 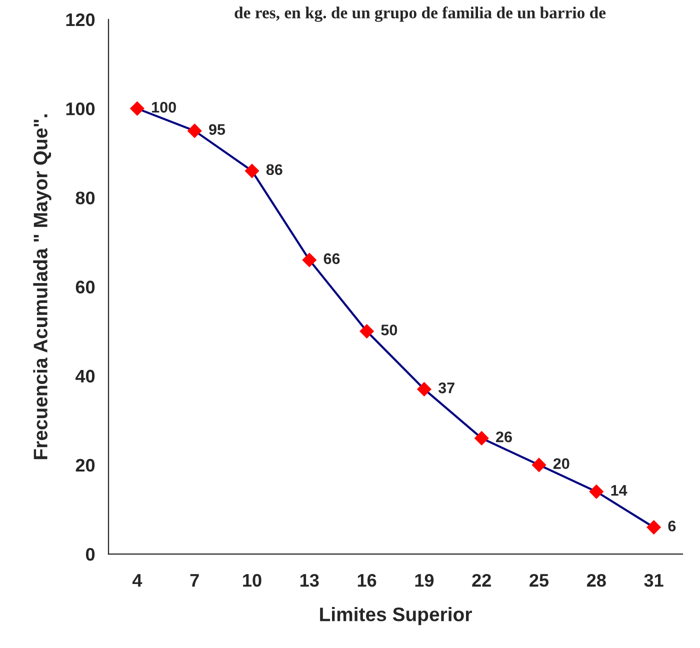 What do you see at coordinates (85, 198) in the screenshot?
I see `y-tick-label: 80` at bounding box center [85, 198].